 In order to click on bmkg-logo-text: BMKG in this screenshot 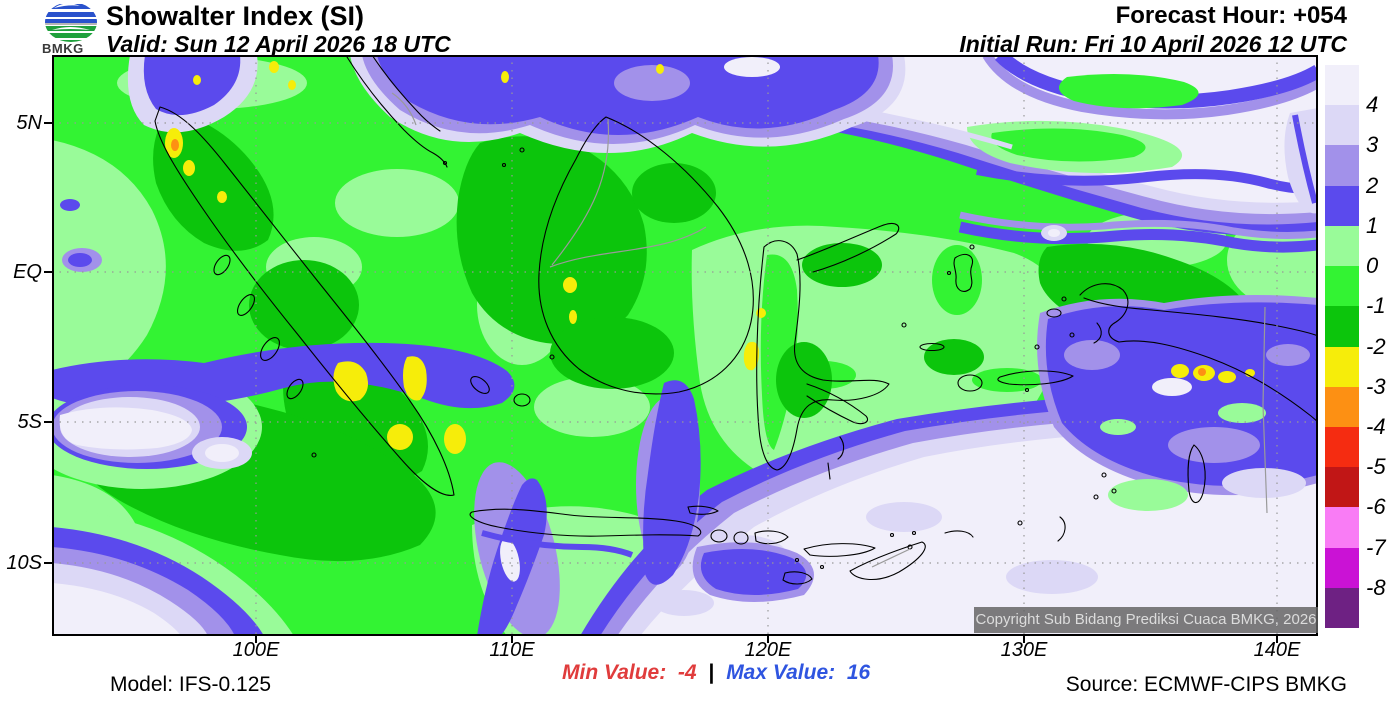, I will do `click(63, 48)`.